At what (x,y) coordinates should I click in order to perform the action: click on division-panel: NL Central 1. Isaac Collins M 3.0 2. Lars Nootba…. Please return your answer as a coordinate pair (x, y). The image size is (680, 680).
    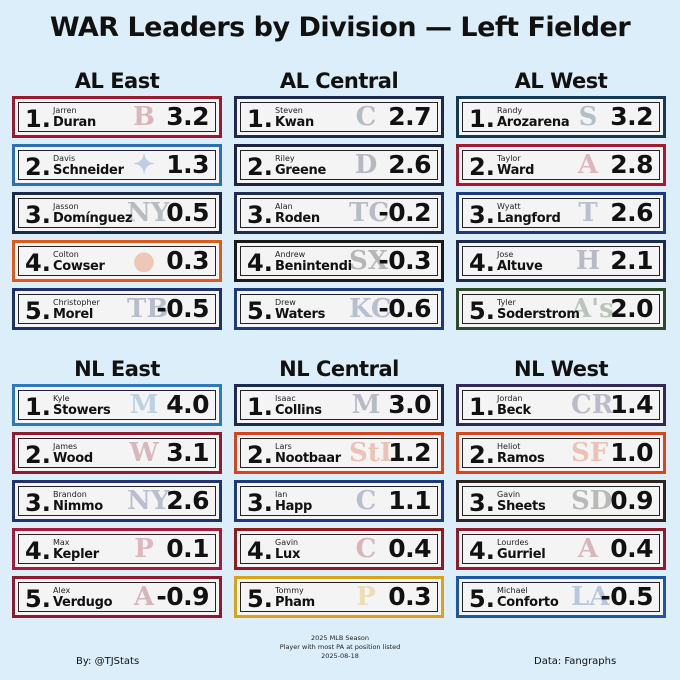
    Looking at the image, I should click on (339, 489).